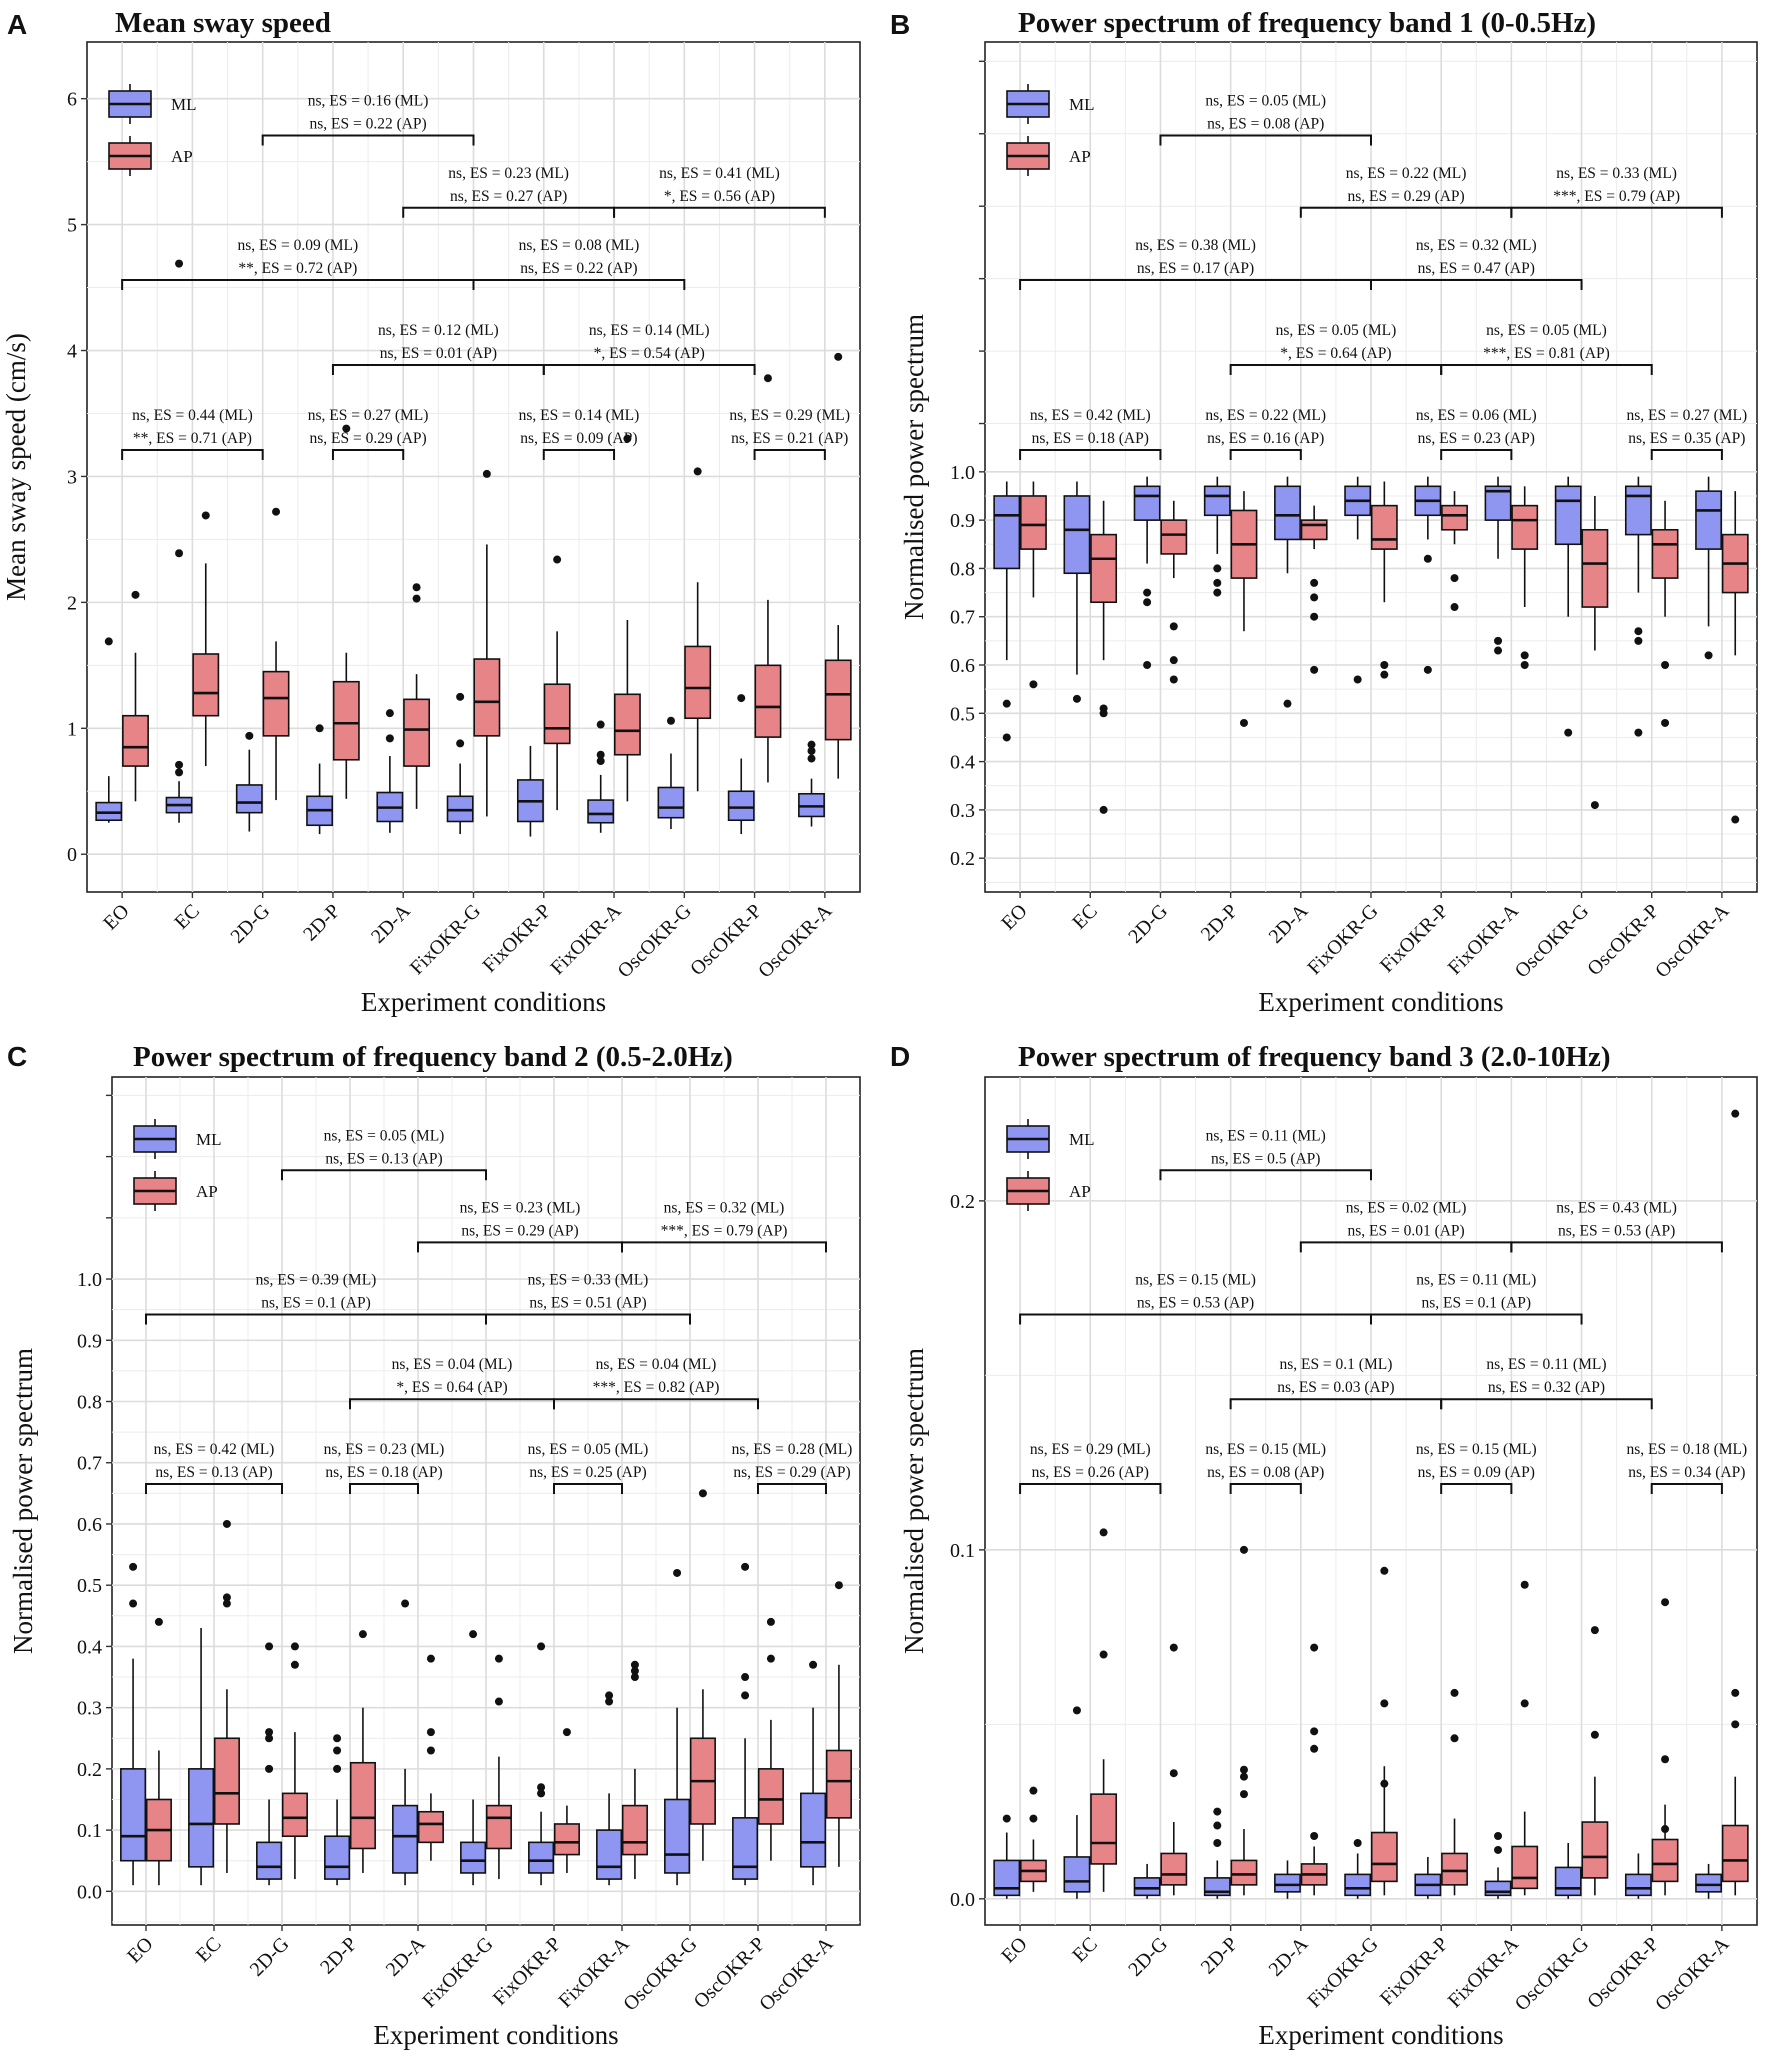  I want to click on annotation-ap: **, ES = 0.71 (AP), so click(192, 438).